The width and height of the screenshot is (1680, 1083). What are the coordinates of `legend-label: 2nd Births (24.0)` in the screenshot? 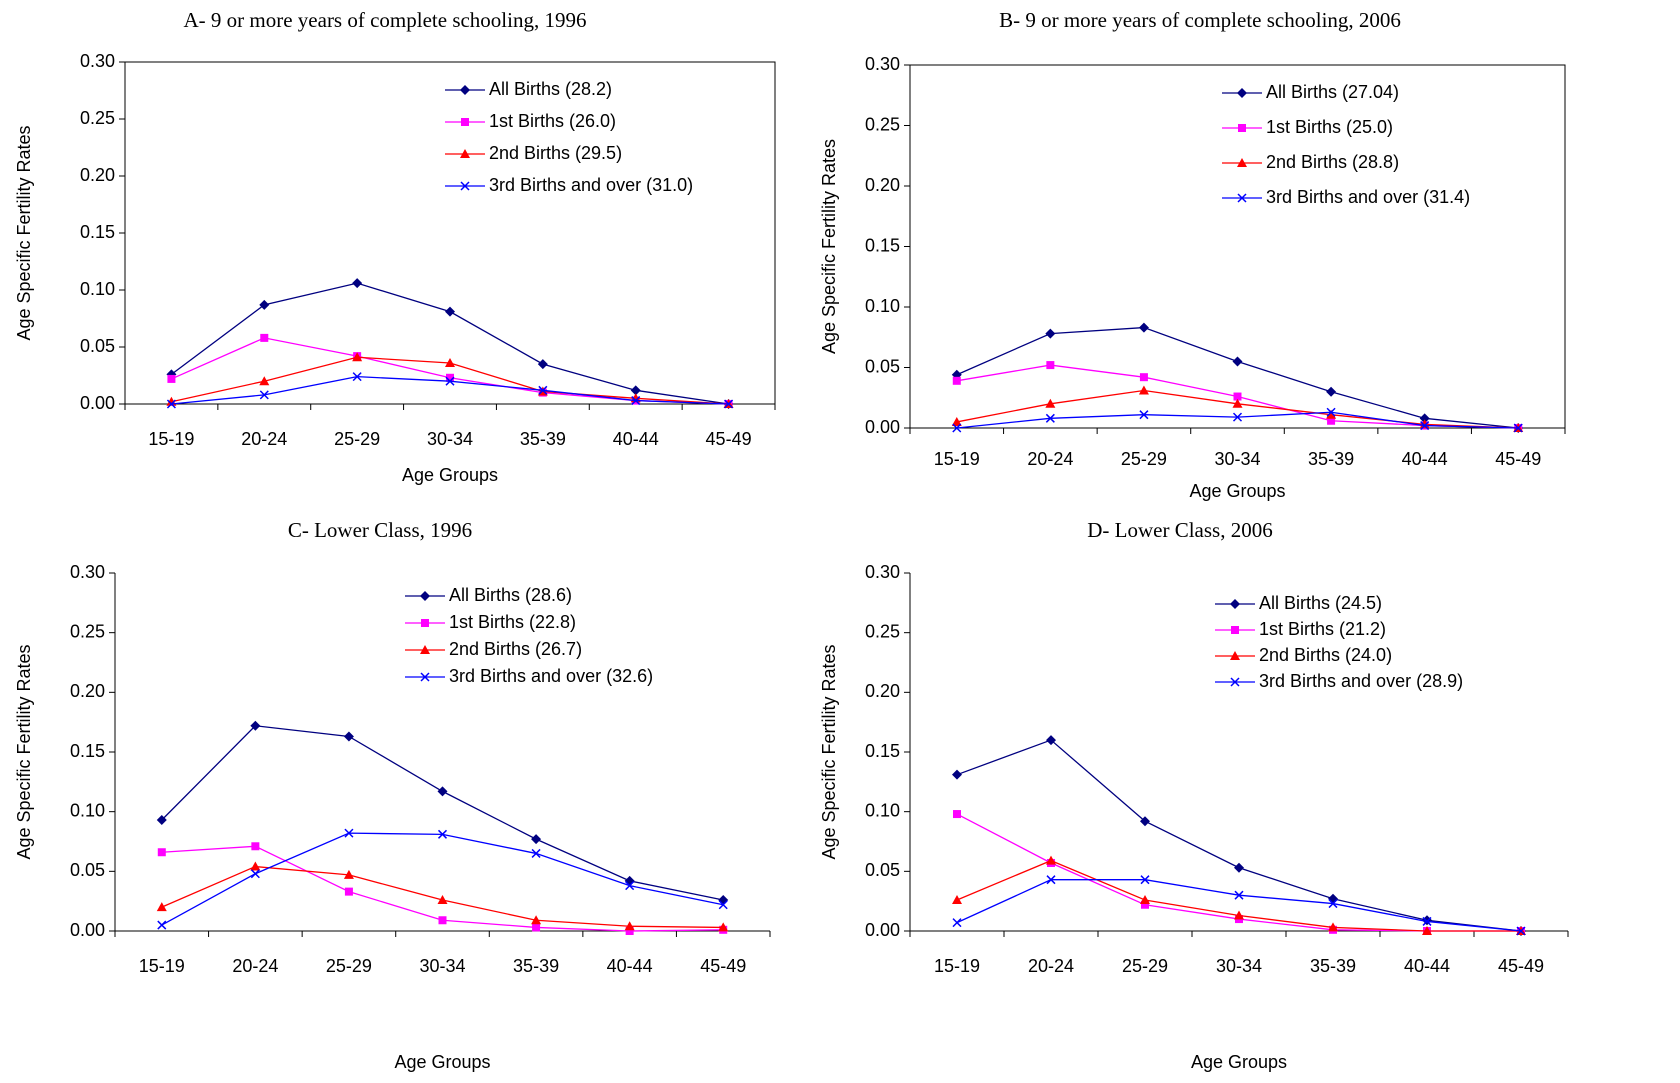 It's located at (1325, 655).